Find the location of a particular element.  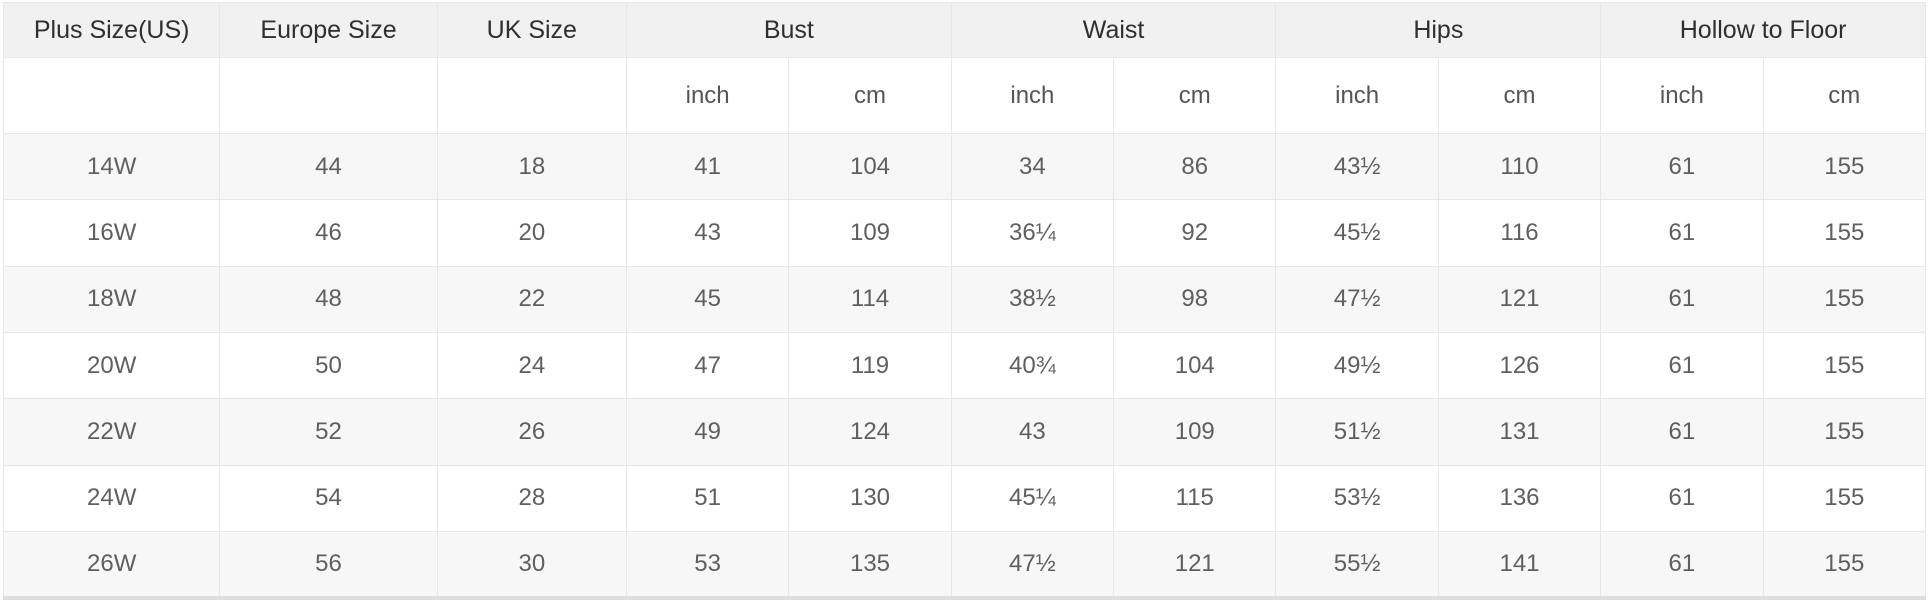

row-header-size: 26W is located at coordinates (111, 565).